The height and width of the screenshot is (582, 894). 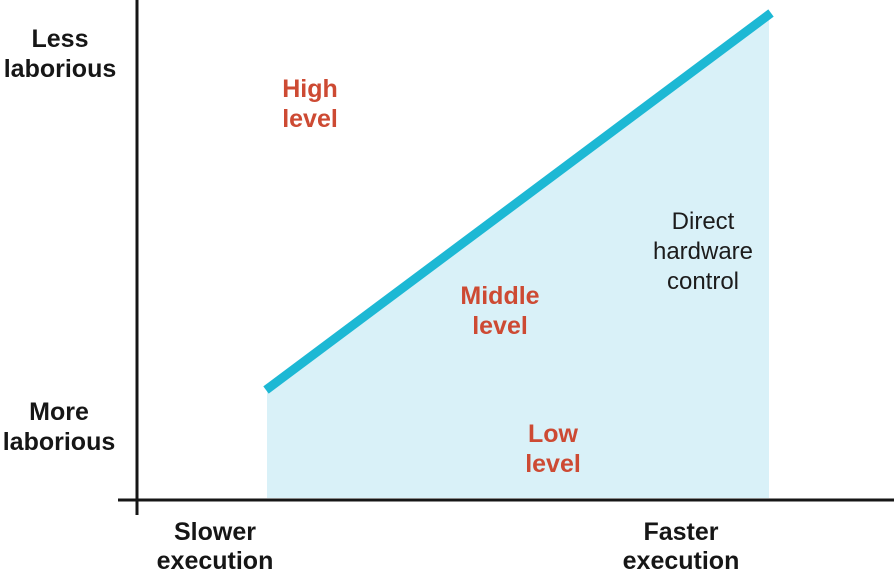 I want to click on region-label-middle-level: Middle level, so click(x=500, y=311).